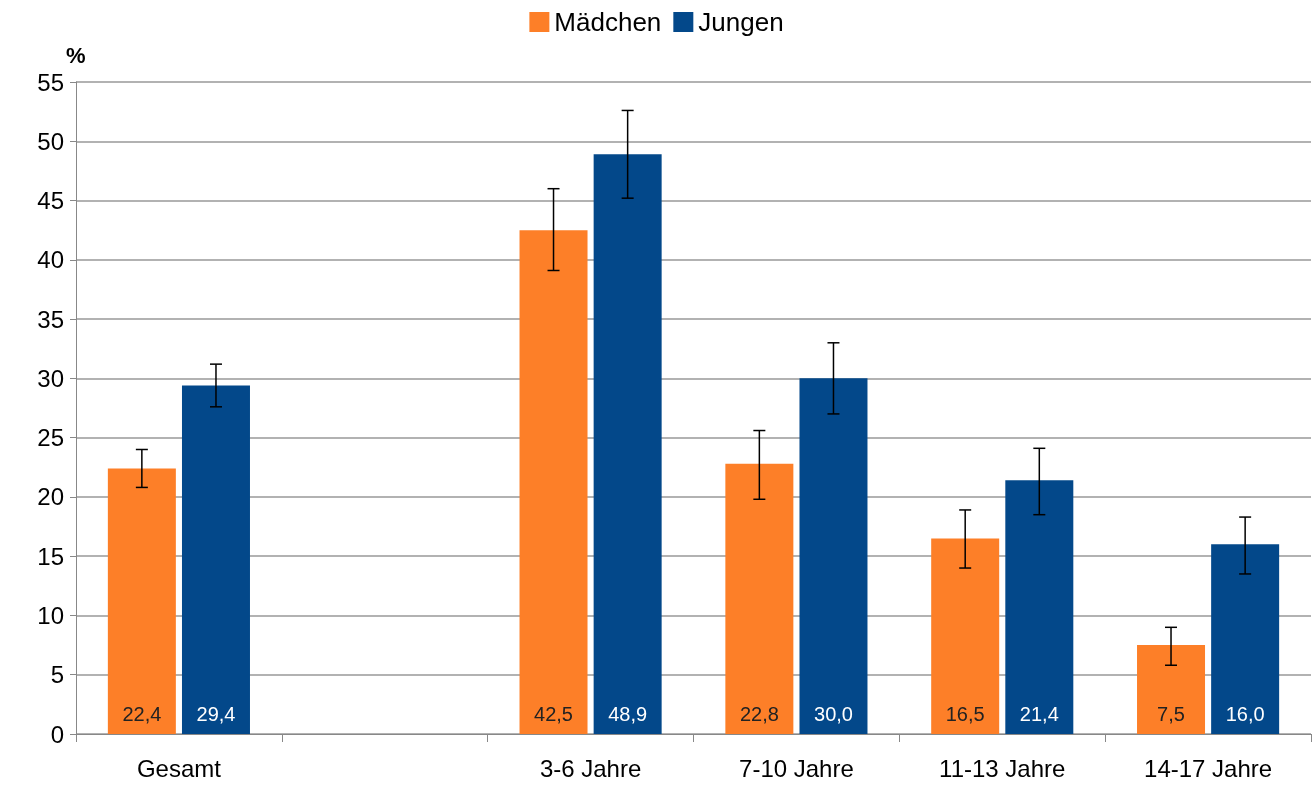 This screenshot has height=790, width=1313. What do you see at coordinates (628, 714) in the screenshot?
I see `data-label: 48,9` at bounding box center [628, 714].